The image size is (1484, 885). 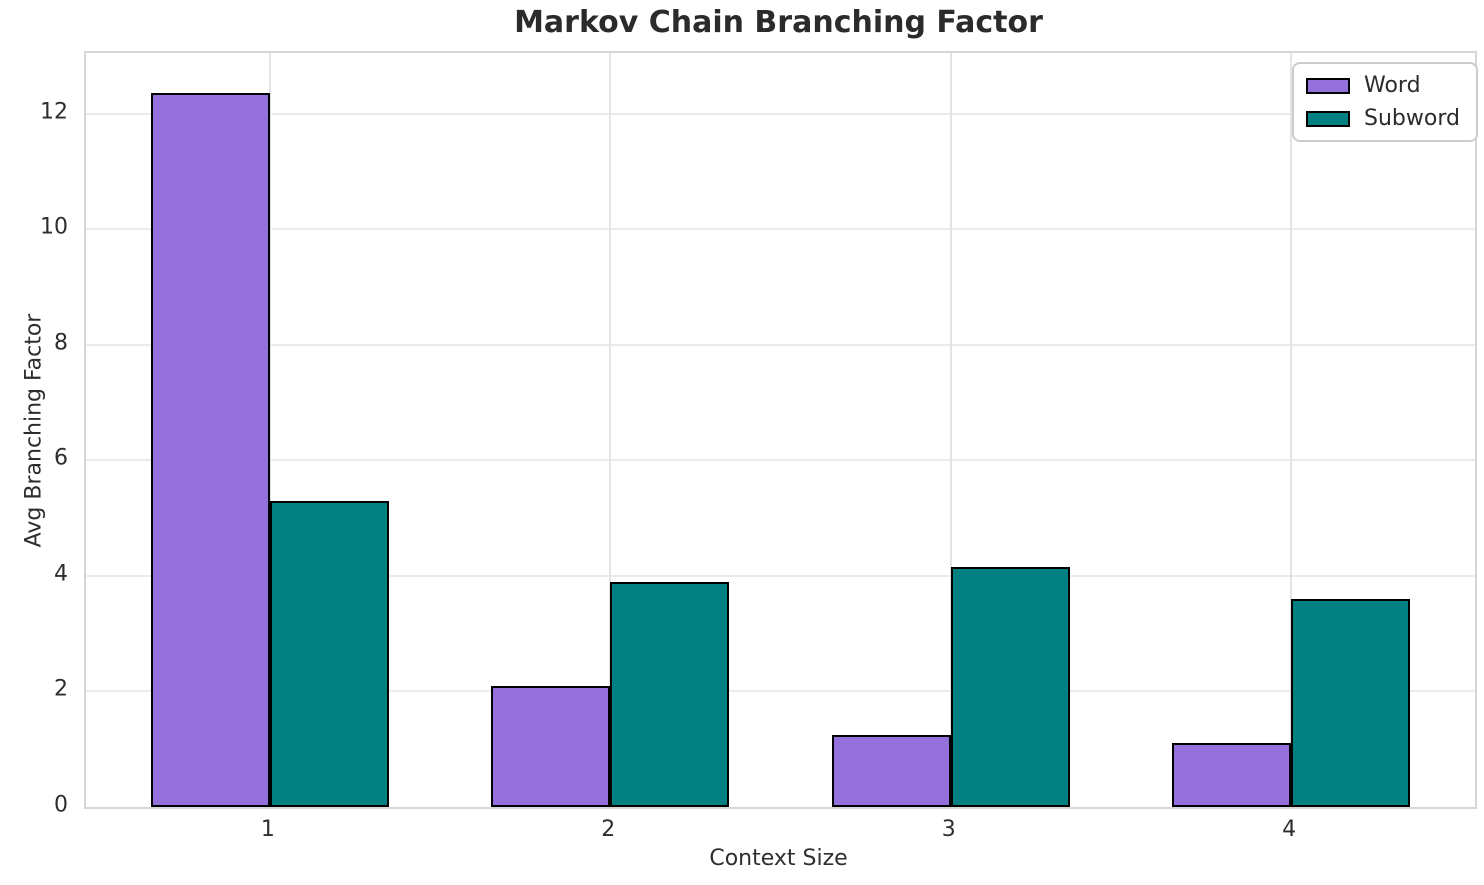 What do you see at coordinates (778, 22) in the screenshot?
I see `chart-title: Markov Chain Branching Factor` at bounding box center [778, 22].